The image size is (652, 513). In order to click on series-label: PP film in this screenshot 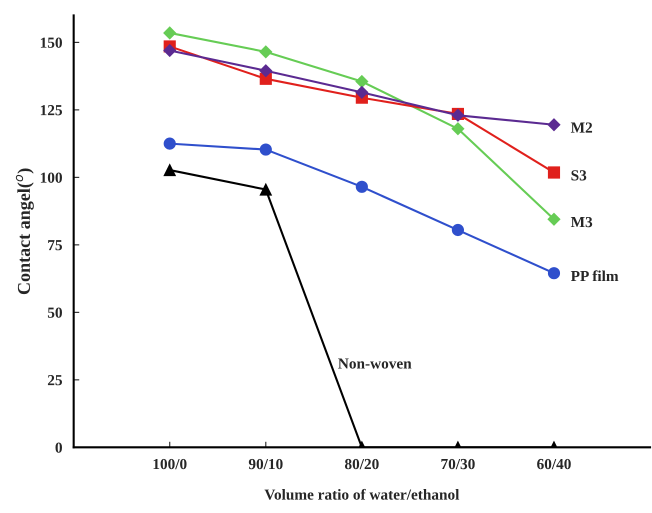, I will do `click(594, 276)`.